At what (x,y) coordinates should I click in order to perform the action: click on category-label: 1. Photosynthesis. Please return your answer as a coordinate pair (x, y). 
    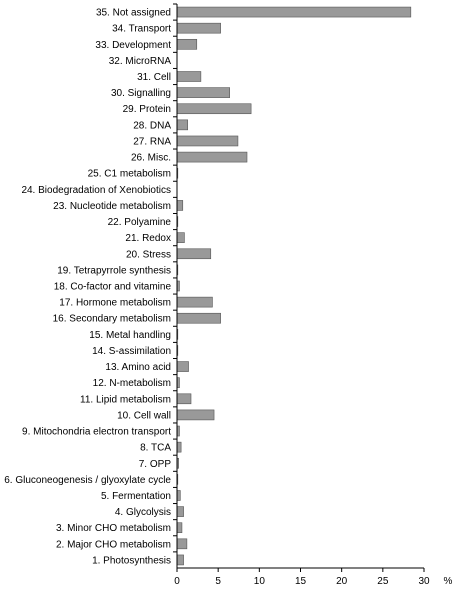
    Looking at the image, I should click on (131, 560).